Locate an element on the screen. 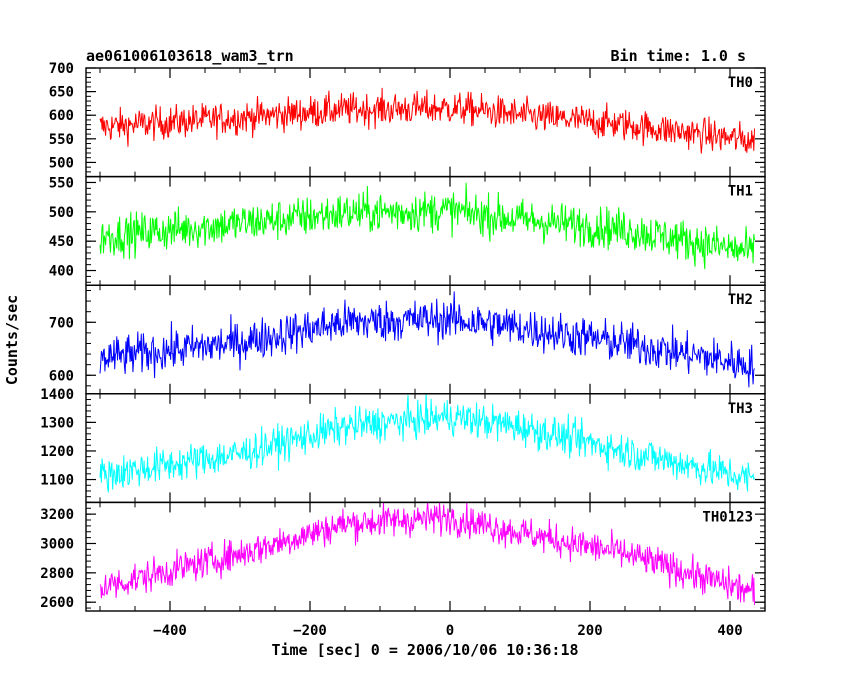  panel-label-th0: TH0 is located at coordinates (740, 83).